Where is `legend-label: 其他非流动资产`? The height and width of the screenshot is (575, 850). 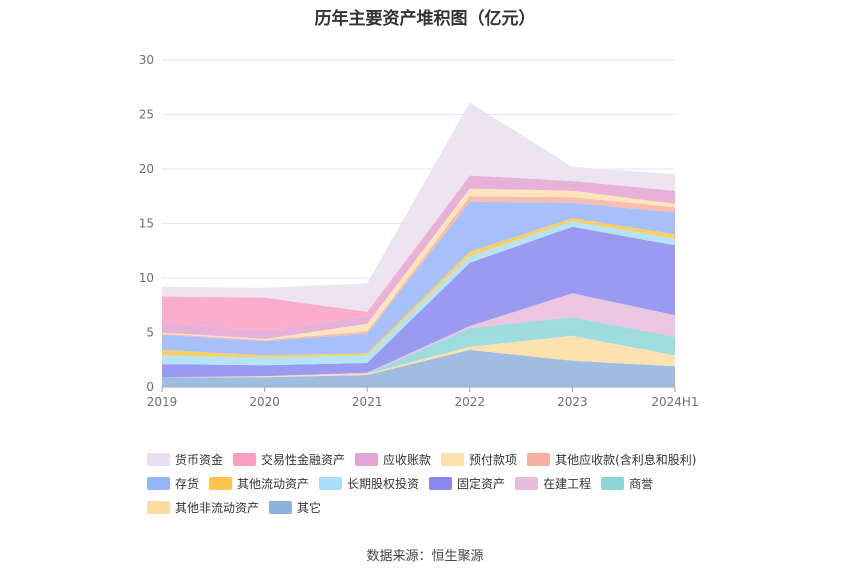
legend-label: 其他非流动资产 is located at coordinates (217, 507).